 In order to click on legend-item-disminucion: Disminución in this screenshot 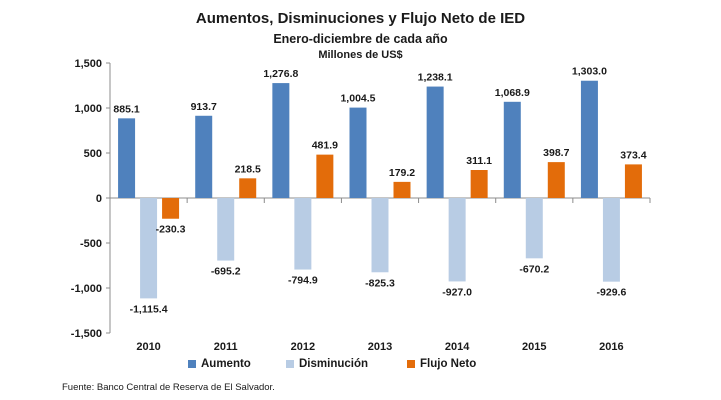, I will do `click(327, 364)`.